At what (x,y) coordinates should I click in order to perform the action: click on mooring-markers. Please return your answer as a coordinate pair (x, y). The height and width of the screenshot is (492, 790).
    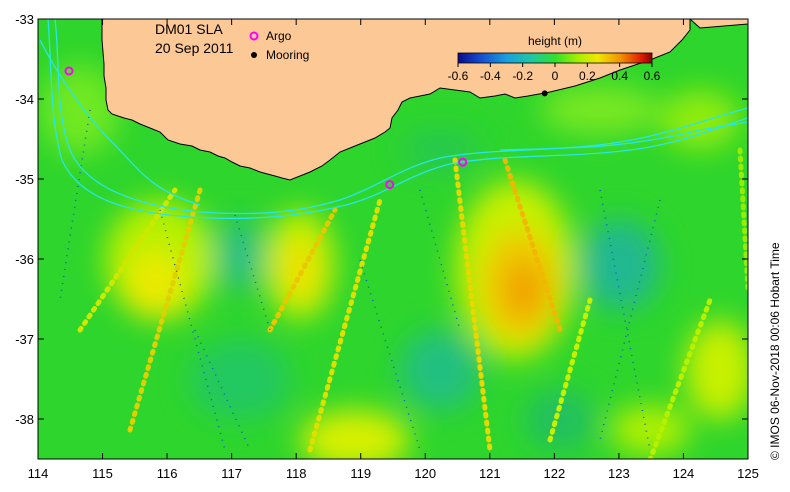
    Looking at the image, I should click on (544, 93).